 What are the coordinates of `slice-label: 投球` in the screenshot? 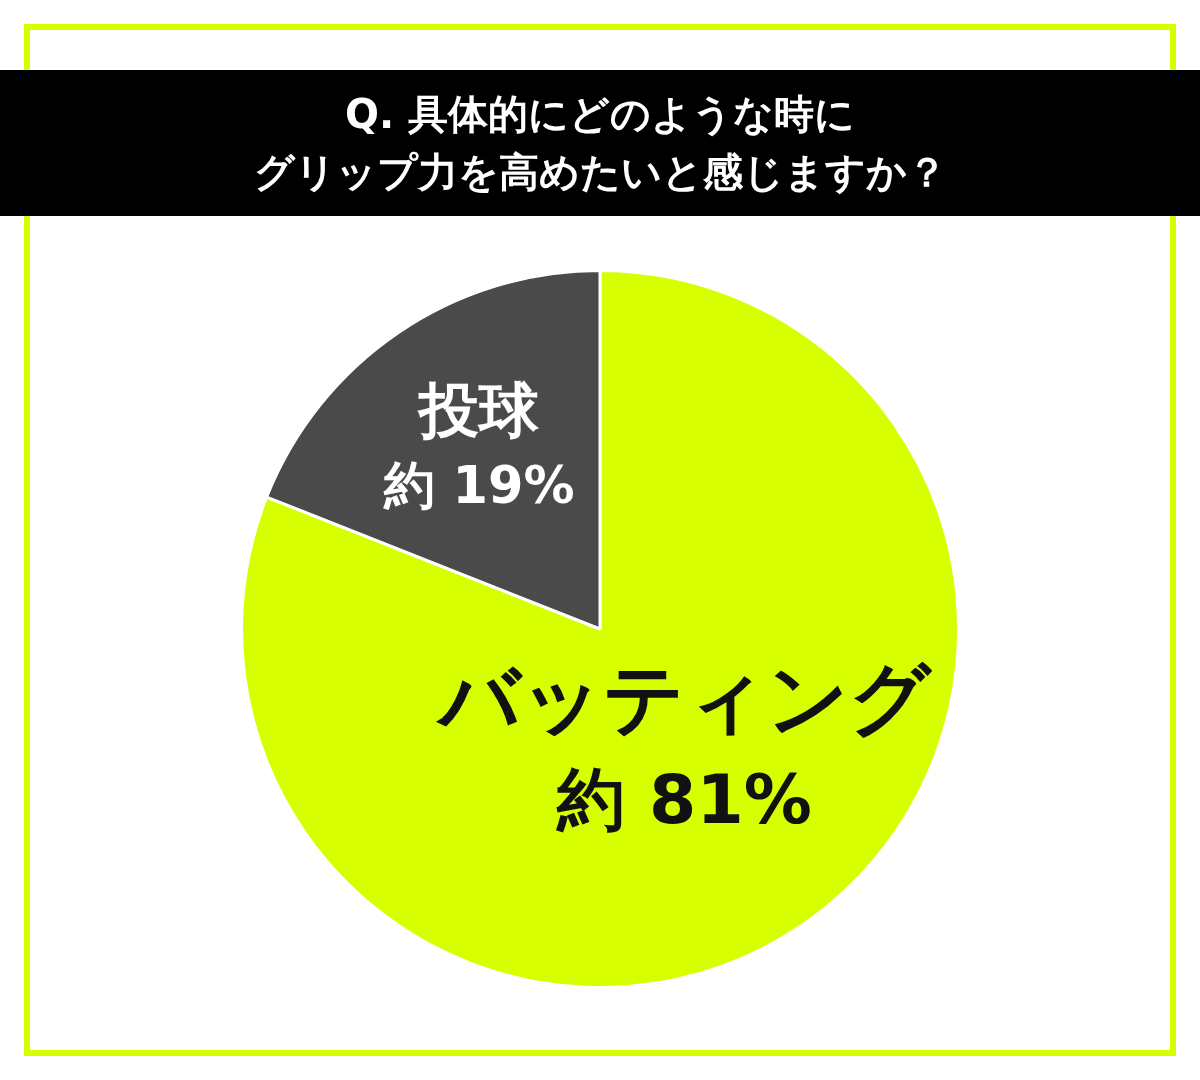 It's located at (479, 409).